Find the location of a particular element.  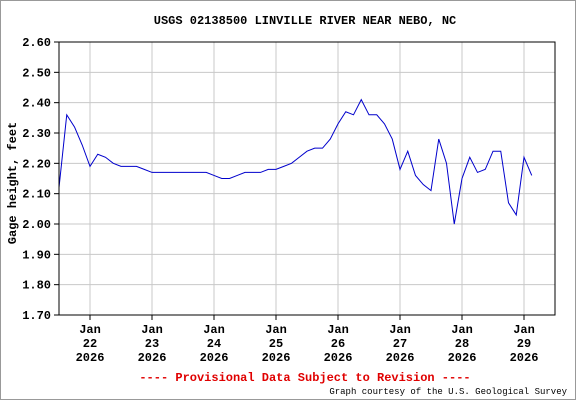

y-tick-label: 2.50 is located at coordinates (36, 73).